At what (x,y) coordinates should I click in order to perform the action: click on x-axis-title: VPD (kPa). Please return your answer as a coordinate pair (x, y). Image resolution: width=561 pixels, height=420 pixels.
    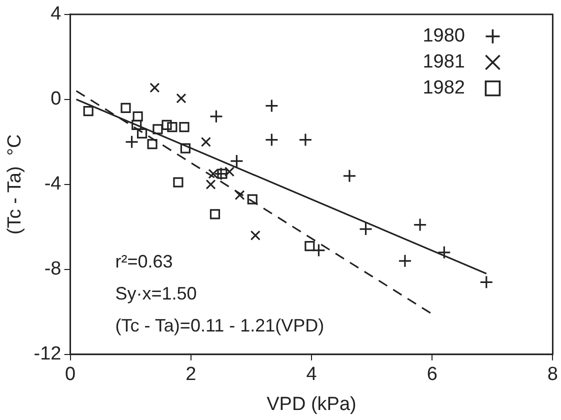
    Looking at the image, I should click on (311, 404).